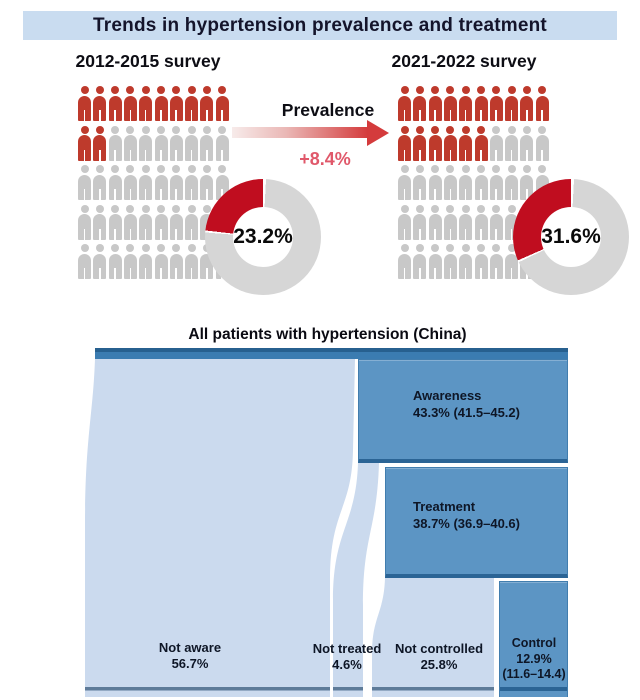 The width and height of the screenshot is (640, 700). I want to click on not-aware-name: Not aware, so click(190, 647).